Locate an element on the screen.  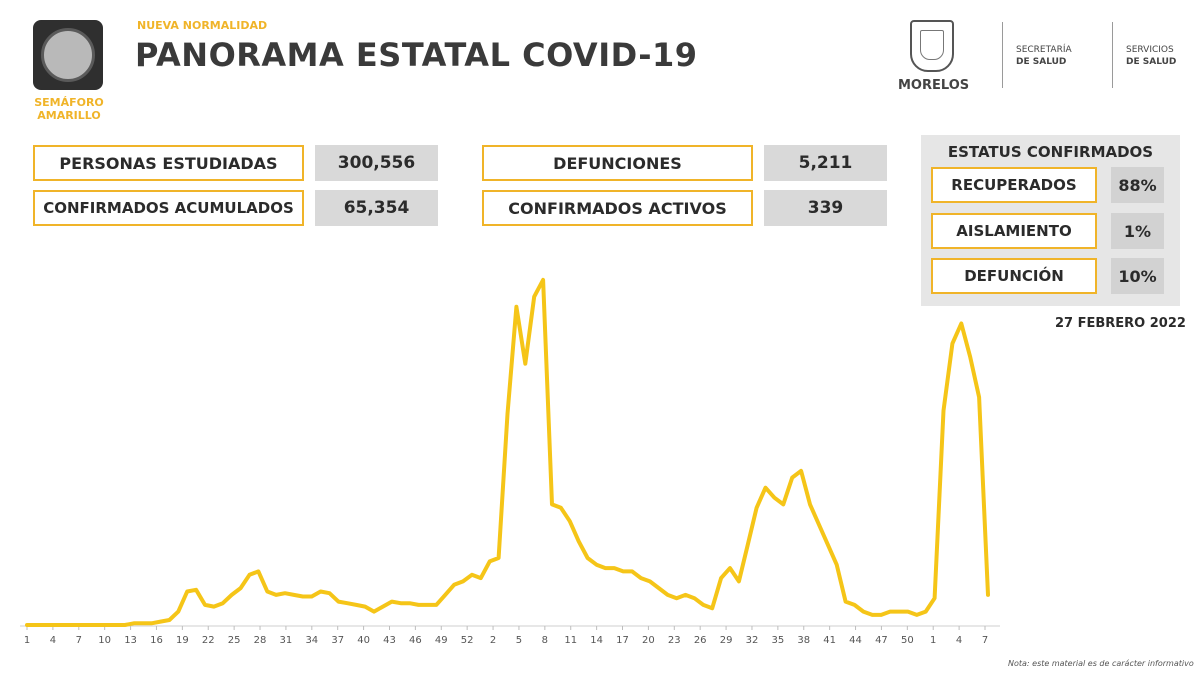
acumulados-label: CONFIRMADOS ACUMULADOS is located at coordinates (168, 208).